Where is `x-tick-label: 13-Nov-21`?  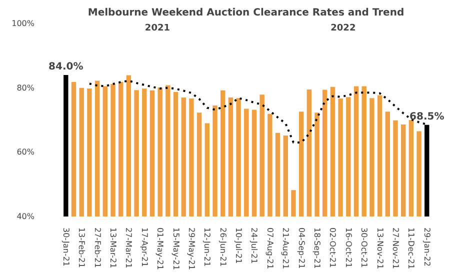
x-tick-label: 13-Nov-21 is located at coordinates (379, 249).